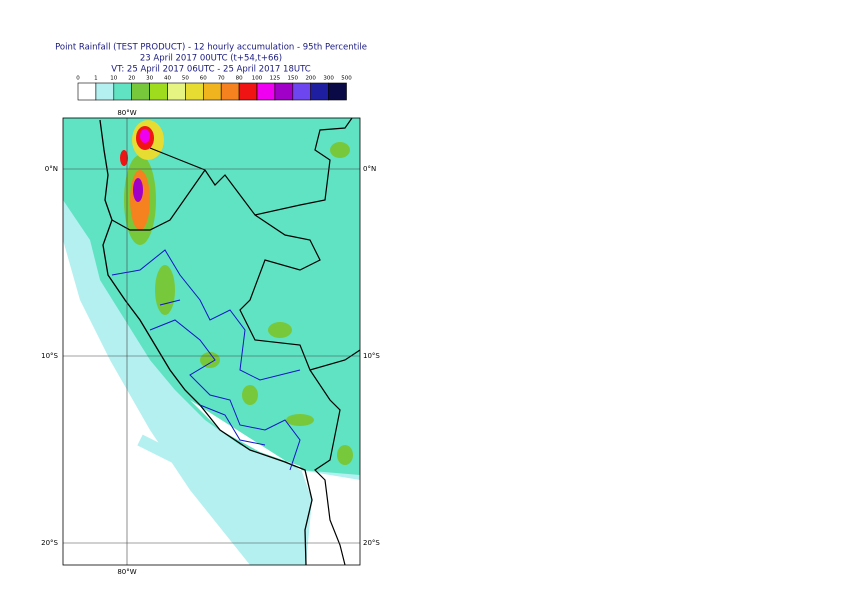  Describe the element at coordinates (346, 79) in the screenshot. I see `legend-tick-label: 500` at that location.